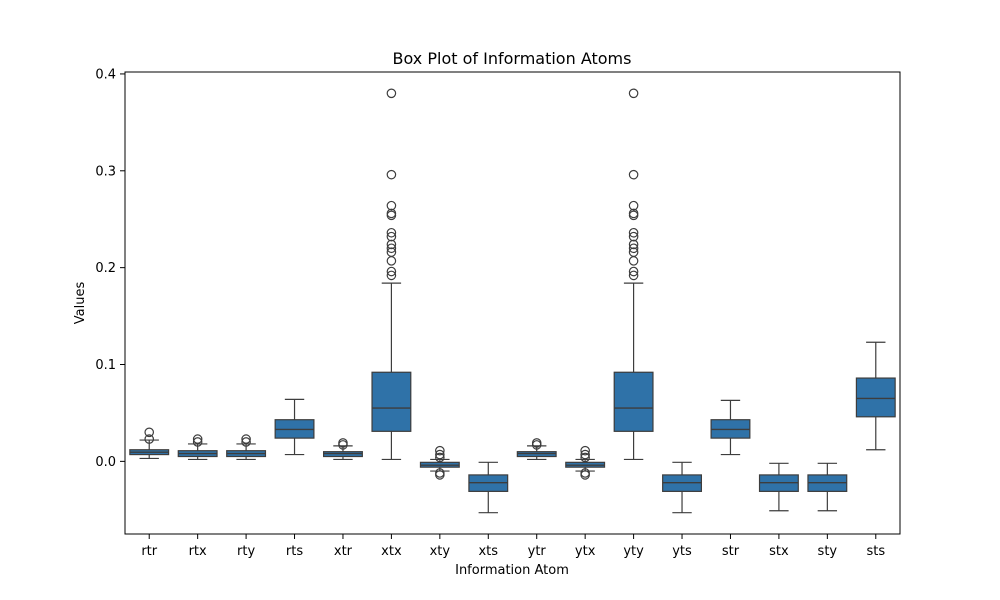 The image size is (1000, 600). Describe the element at coordinates (343, 551) in the screenshot. I see `x-tick-label: xtr` at that location.